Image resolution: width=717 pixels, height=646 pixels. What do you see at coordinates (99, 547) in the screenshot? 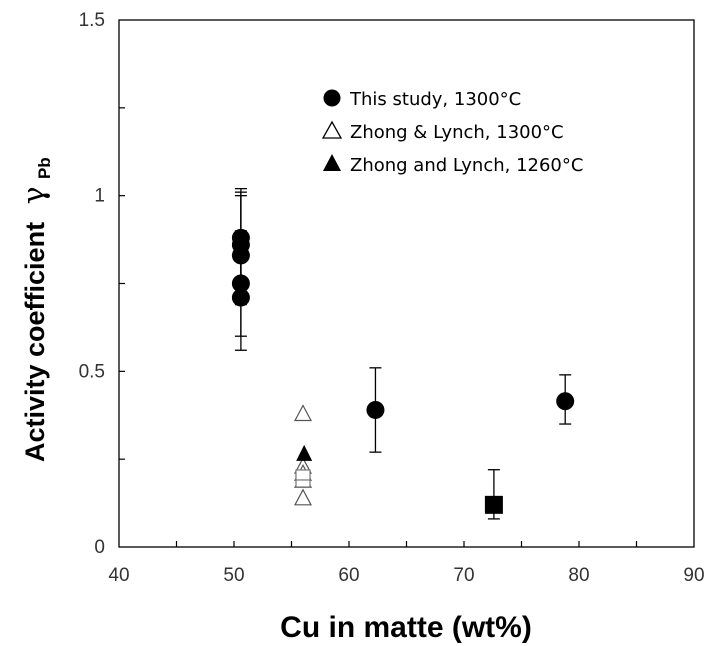
I see `y-tick-label: 0` at bounding box center [99, 547].